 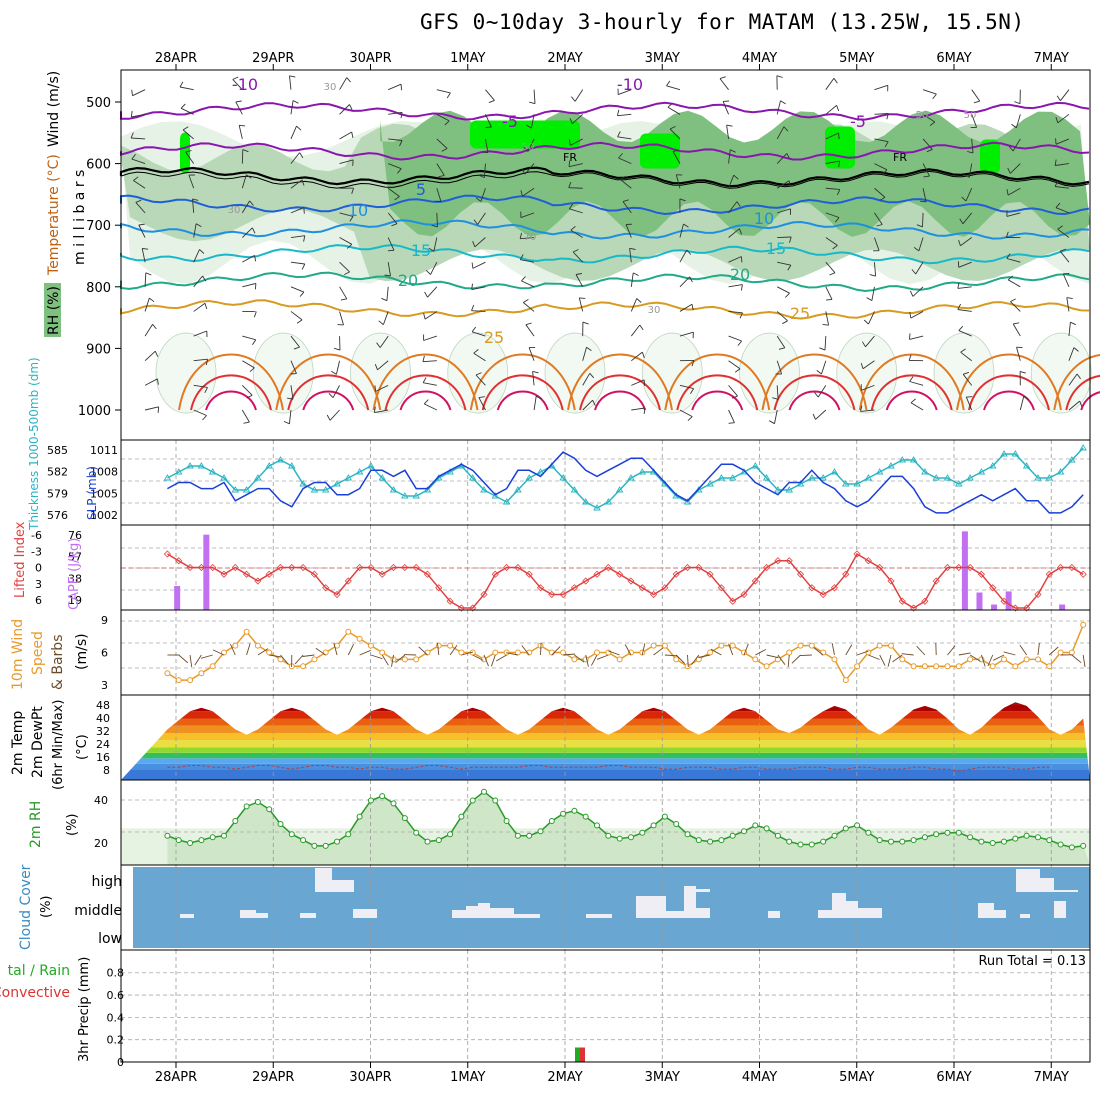 What do you see at coordinates (103, 718) in the screenshot?
I see `temp-tick-label: 40` at bounding box center [103, 718].